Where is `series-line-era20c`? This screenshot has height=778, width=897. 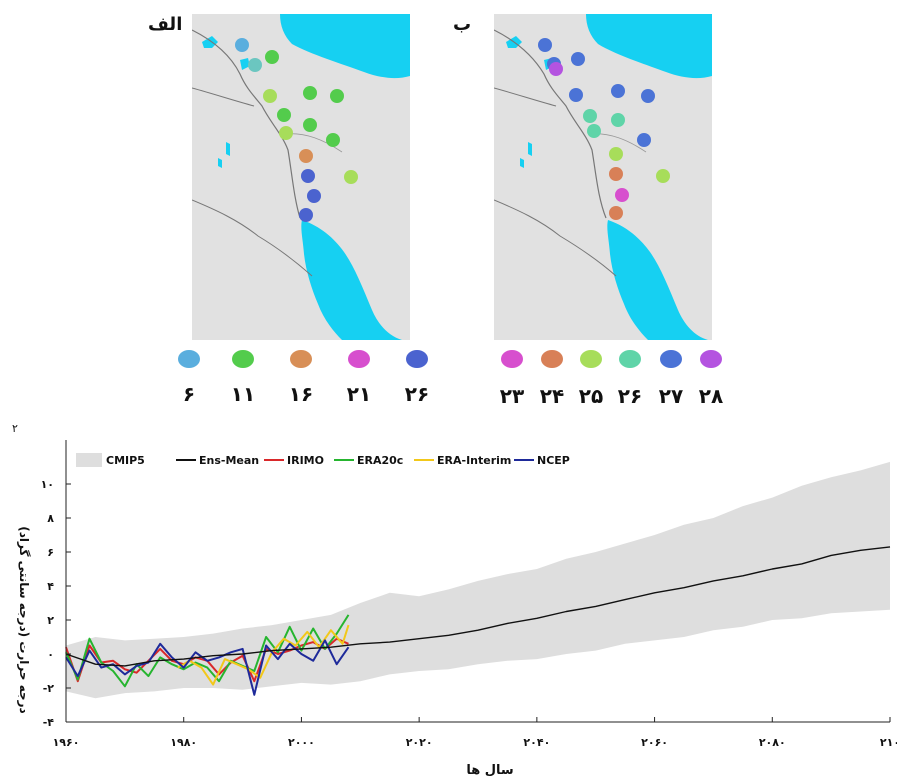
series-line-era20c is located at coordinates (207, 651).